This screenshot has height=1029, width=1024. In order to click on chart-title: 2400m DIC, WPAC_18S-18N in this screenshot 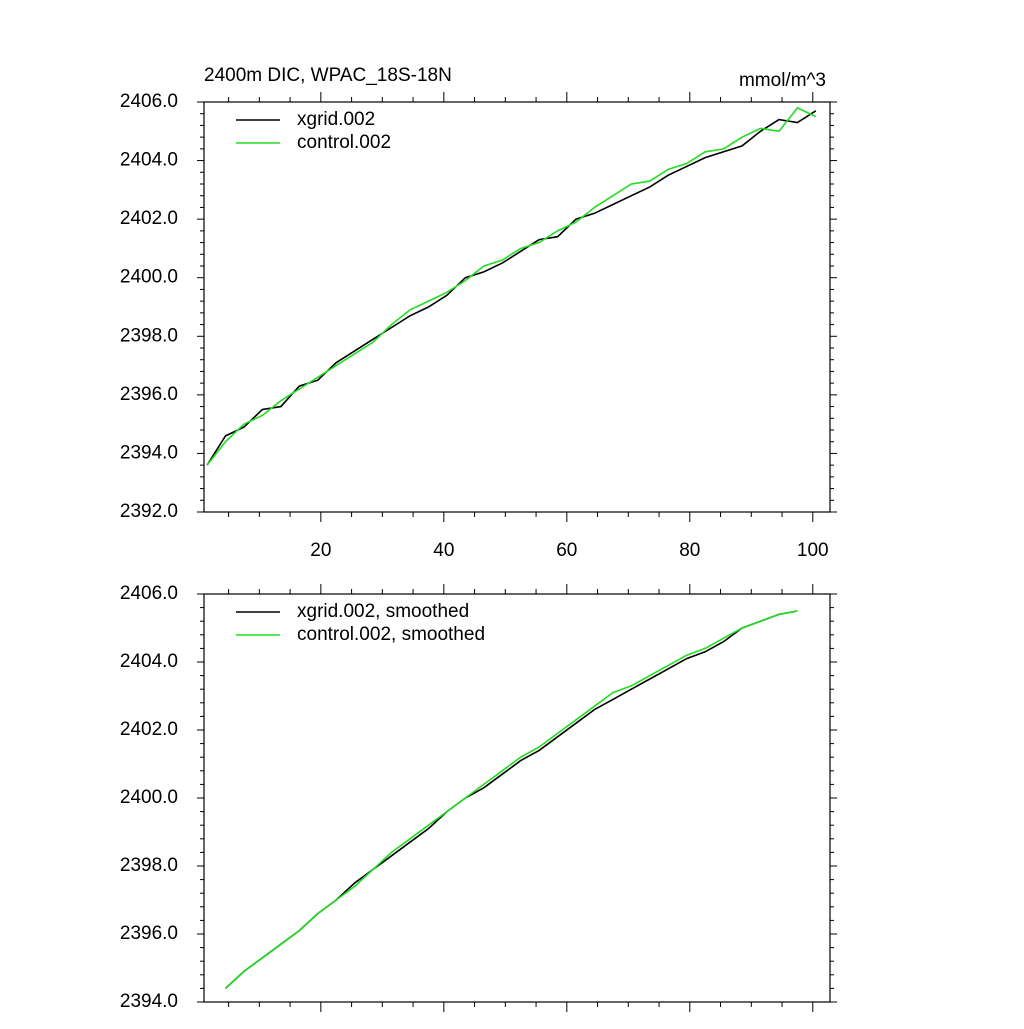, I will do `click(328, 75)`.